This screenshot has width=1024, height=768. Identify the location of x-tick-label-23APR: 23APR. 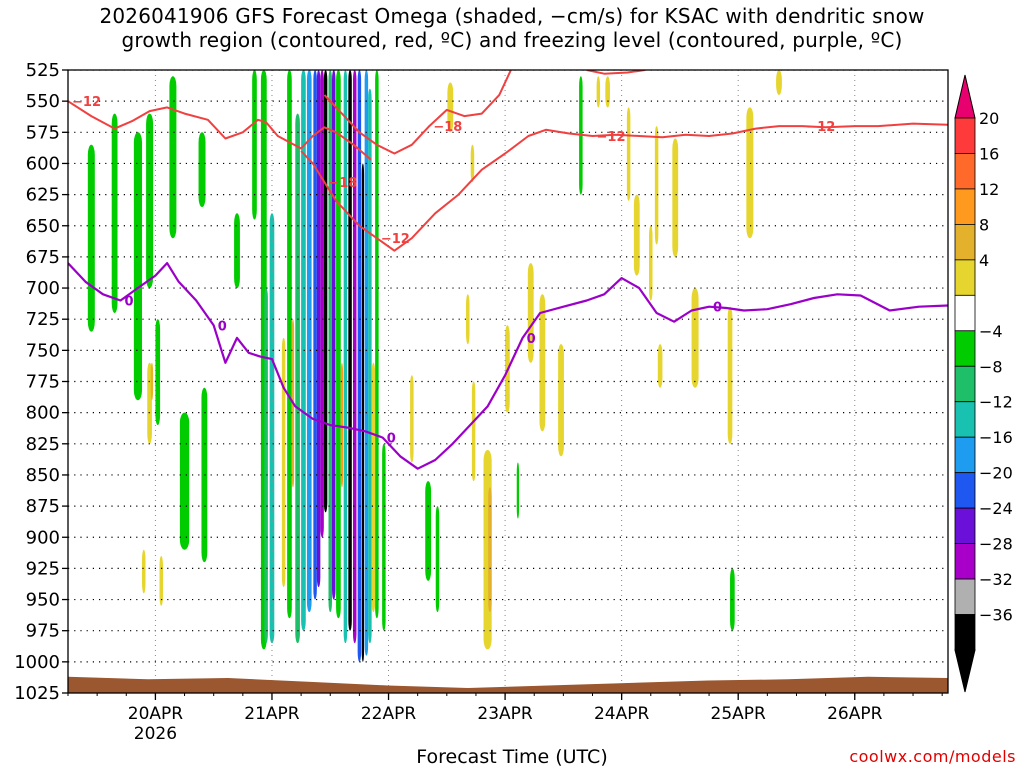
(505, 714).